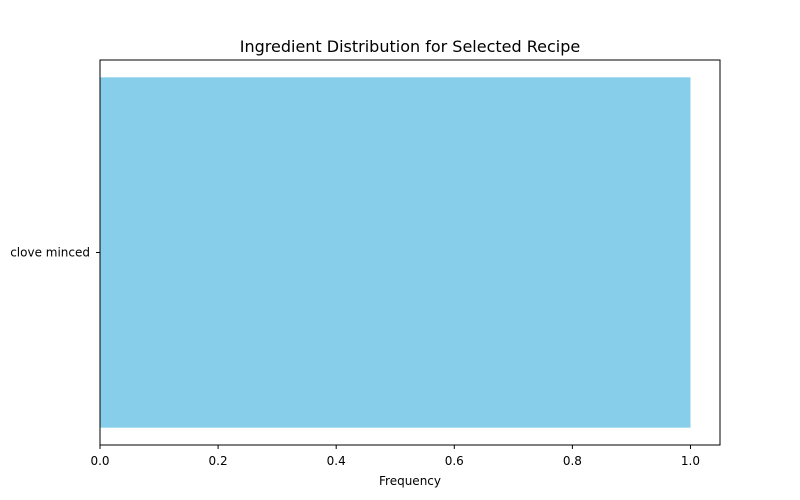  Describe the element at coordinates (454, 461) in the screenshot. I see `x-tick-label: 0.6` at that location.